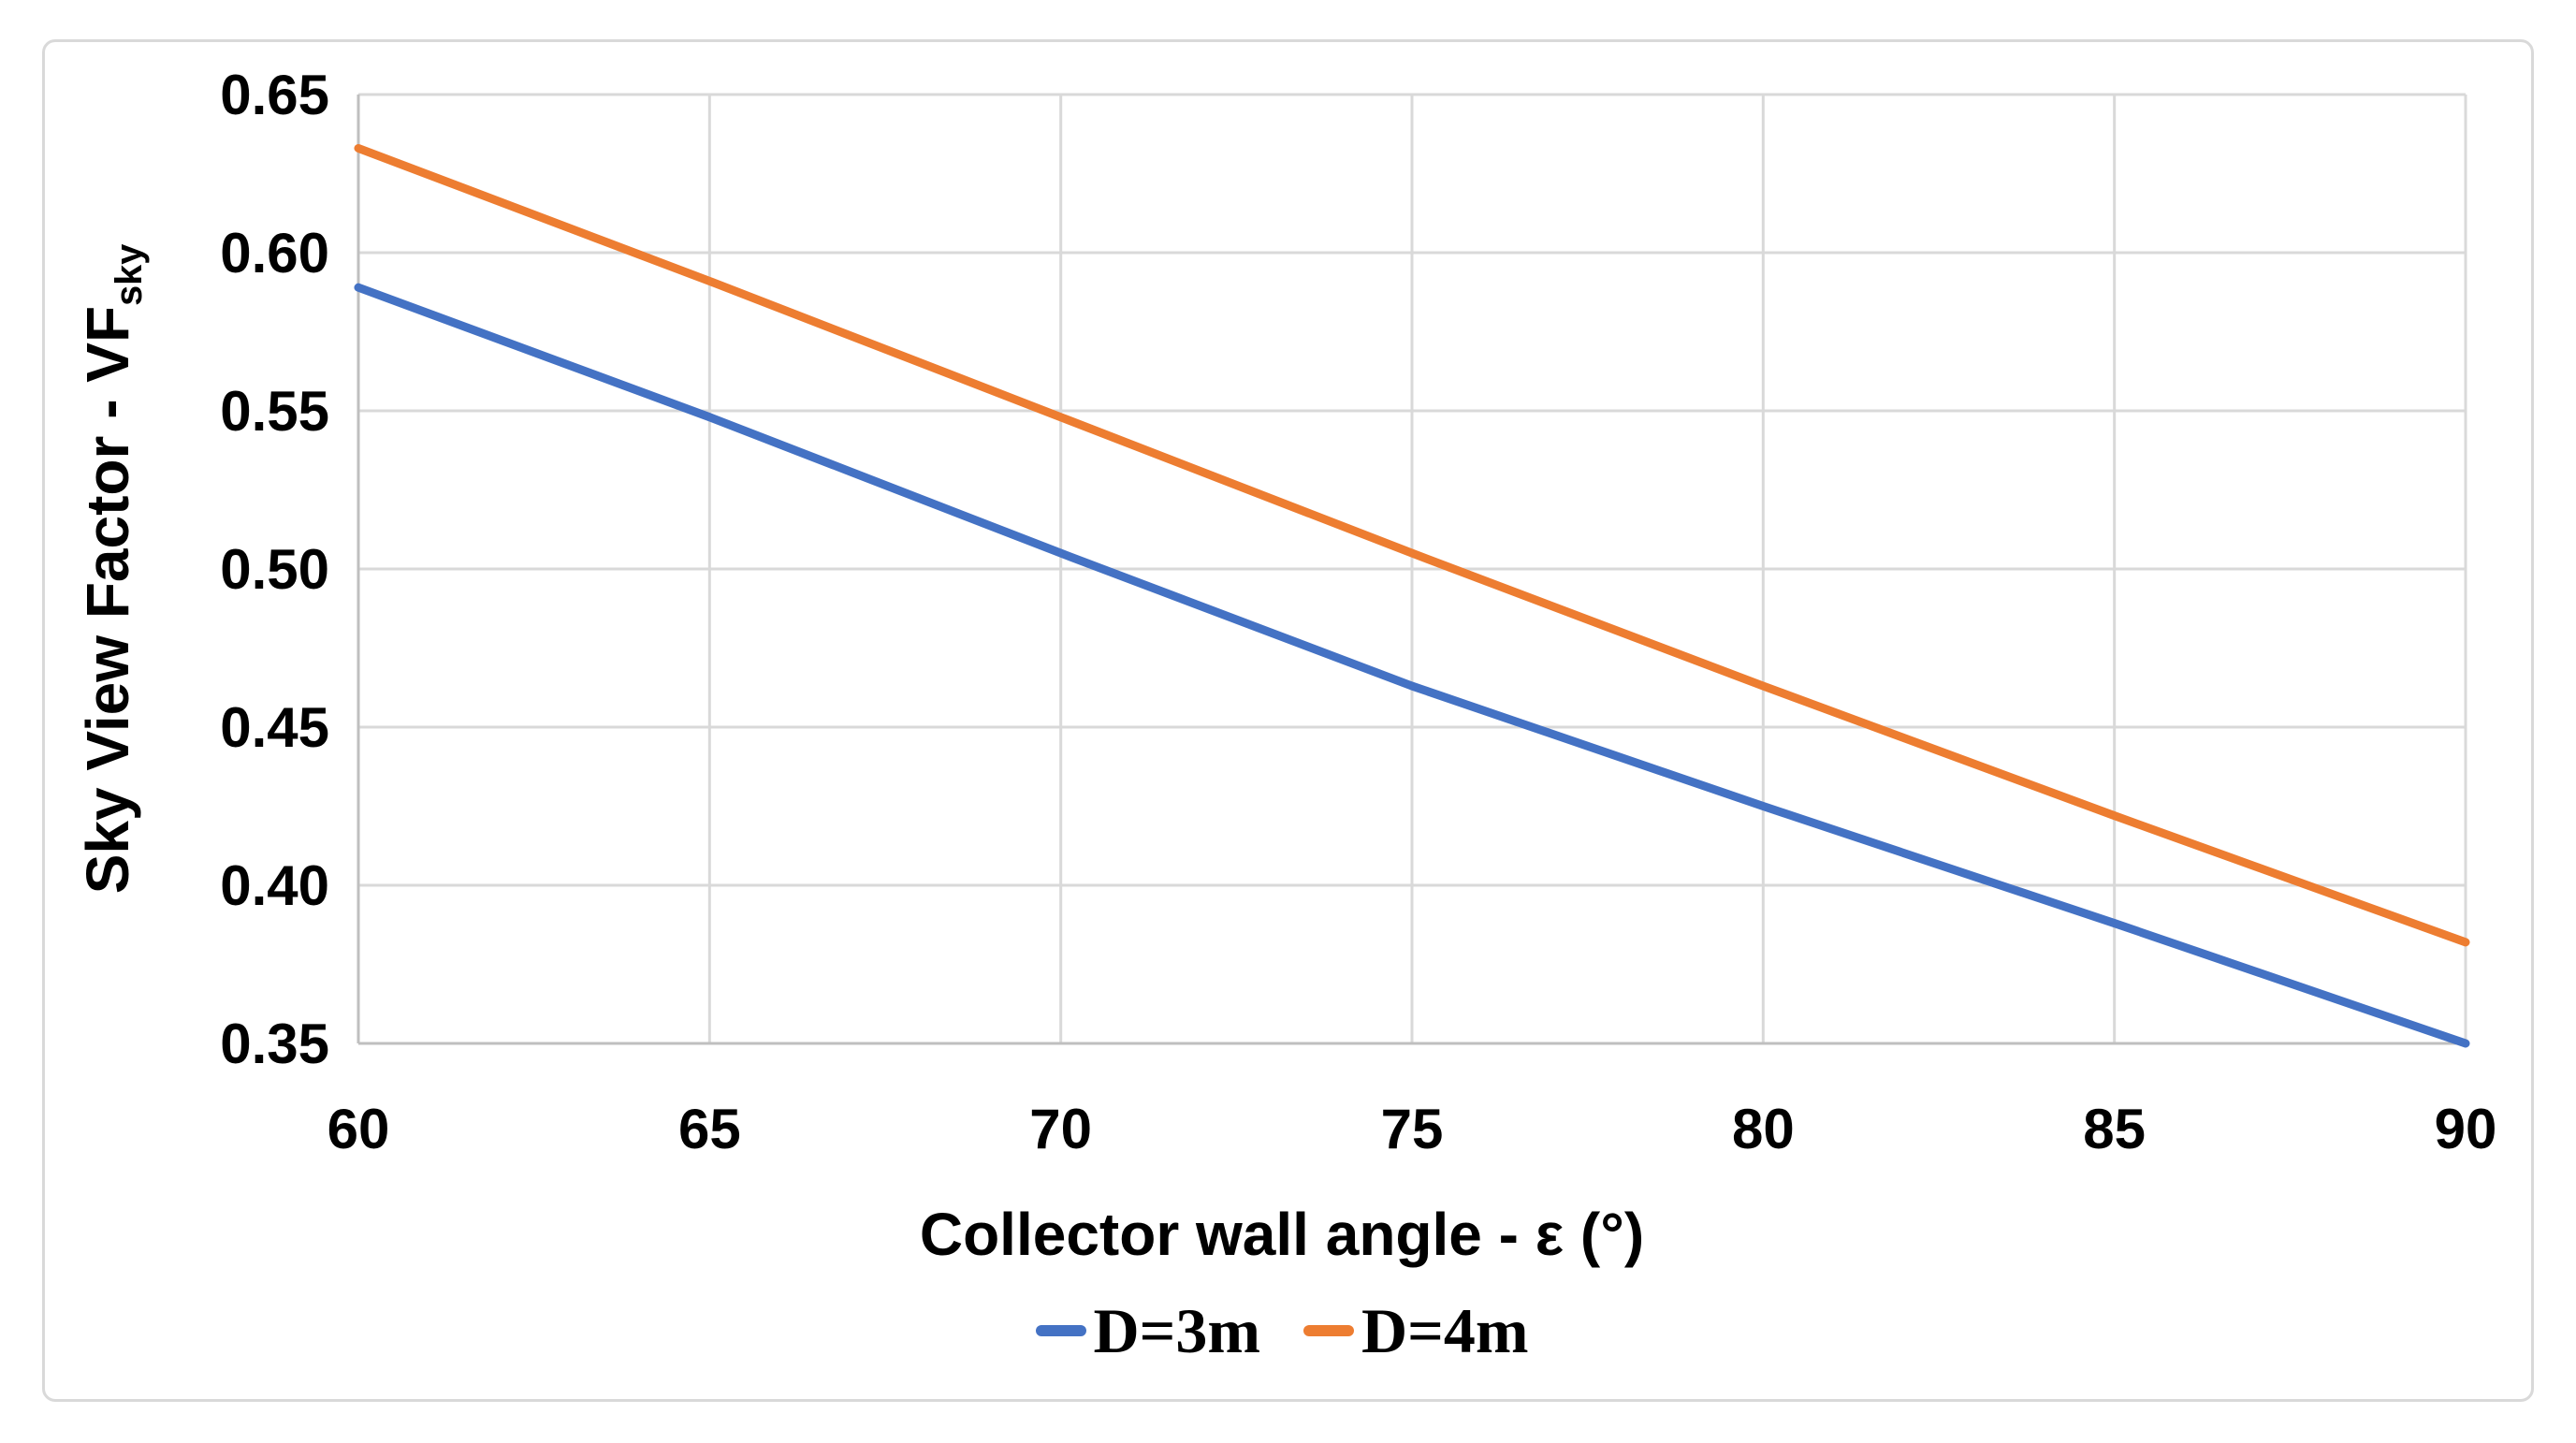  Describe the element at coordinates (1177, 1330) in the screenshot. I see `legend-label-d3m: D=3m` at that location.